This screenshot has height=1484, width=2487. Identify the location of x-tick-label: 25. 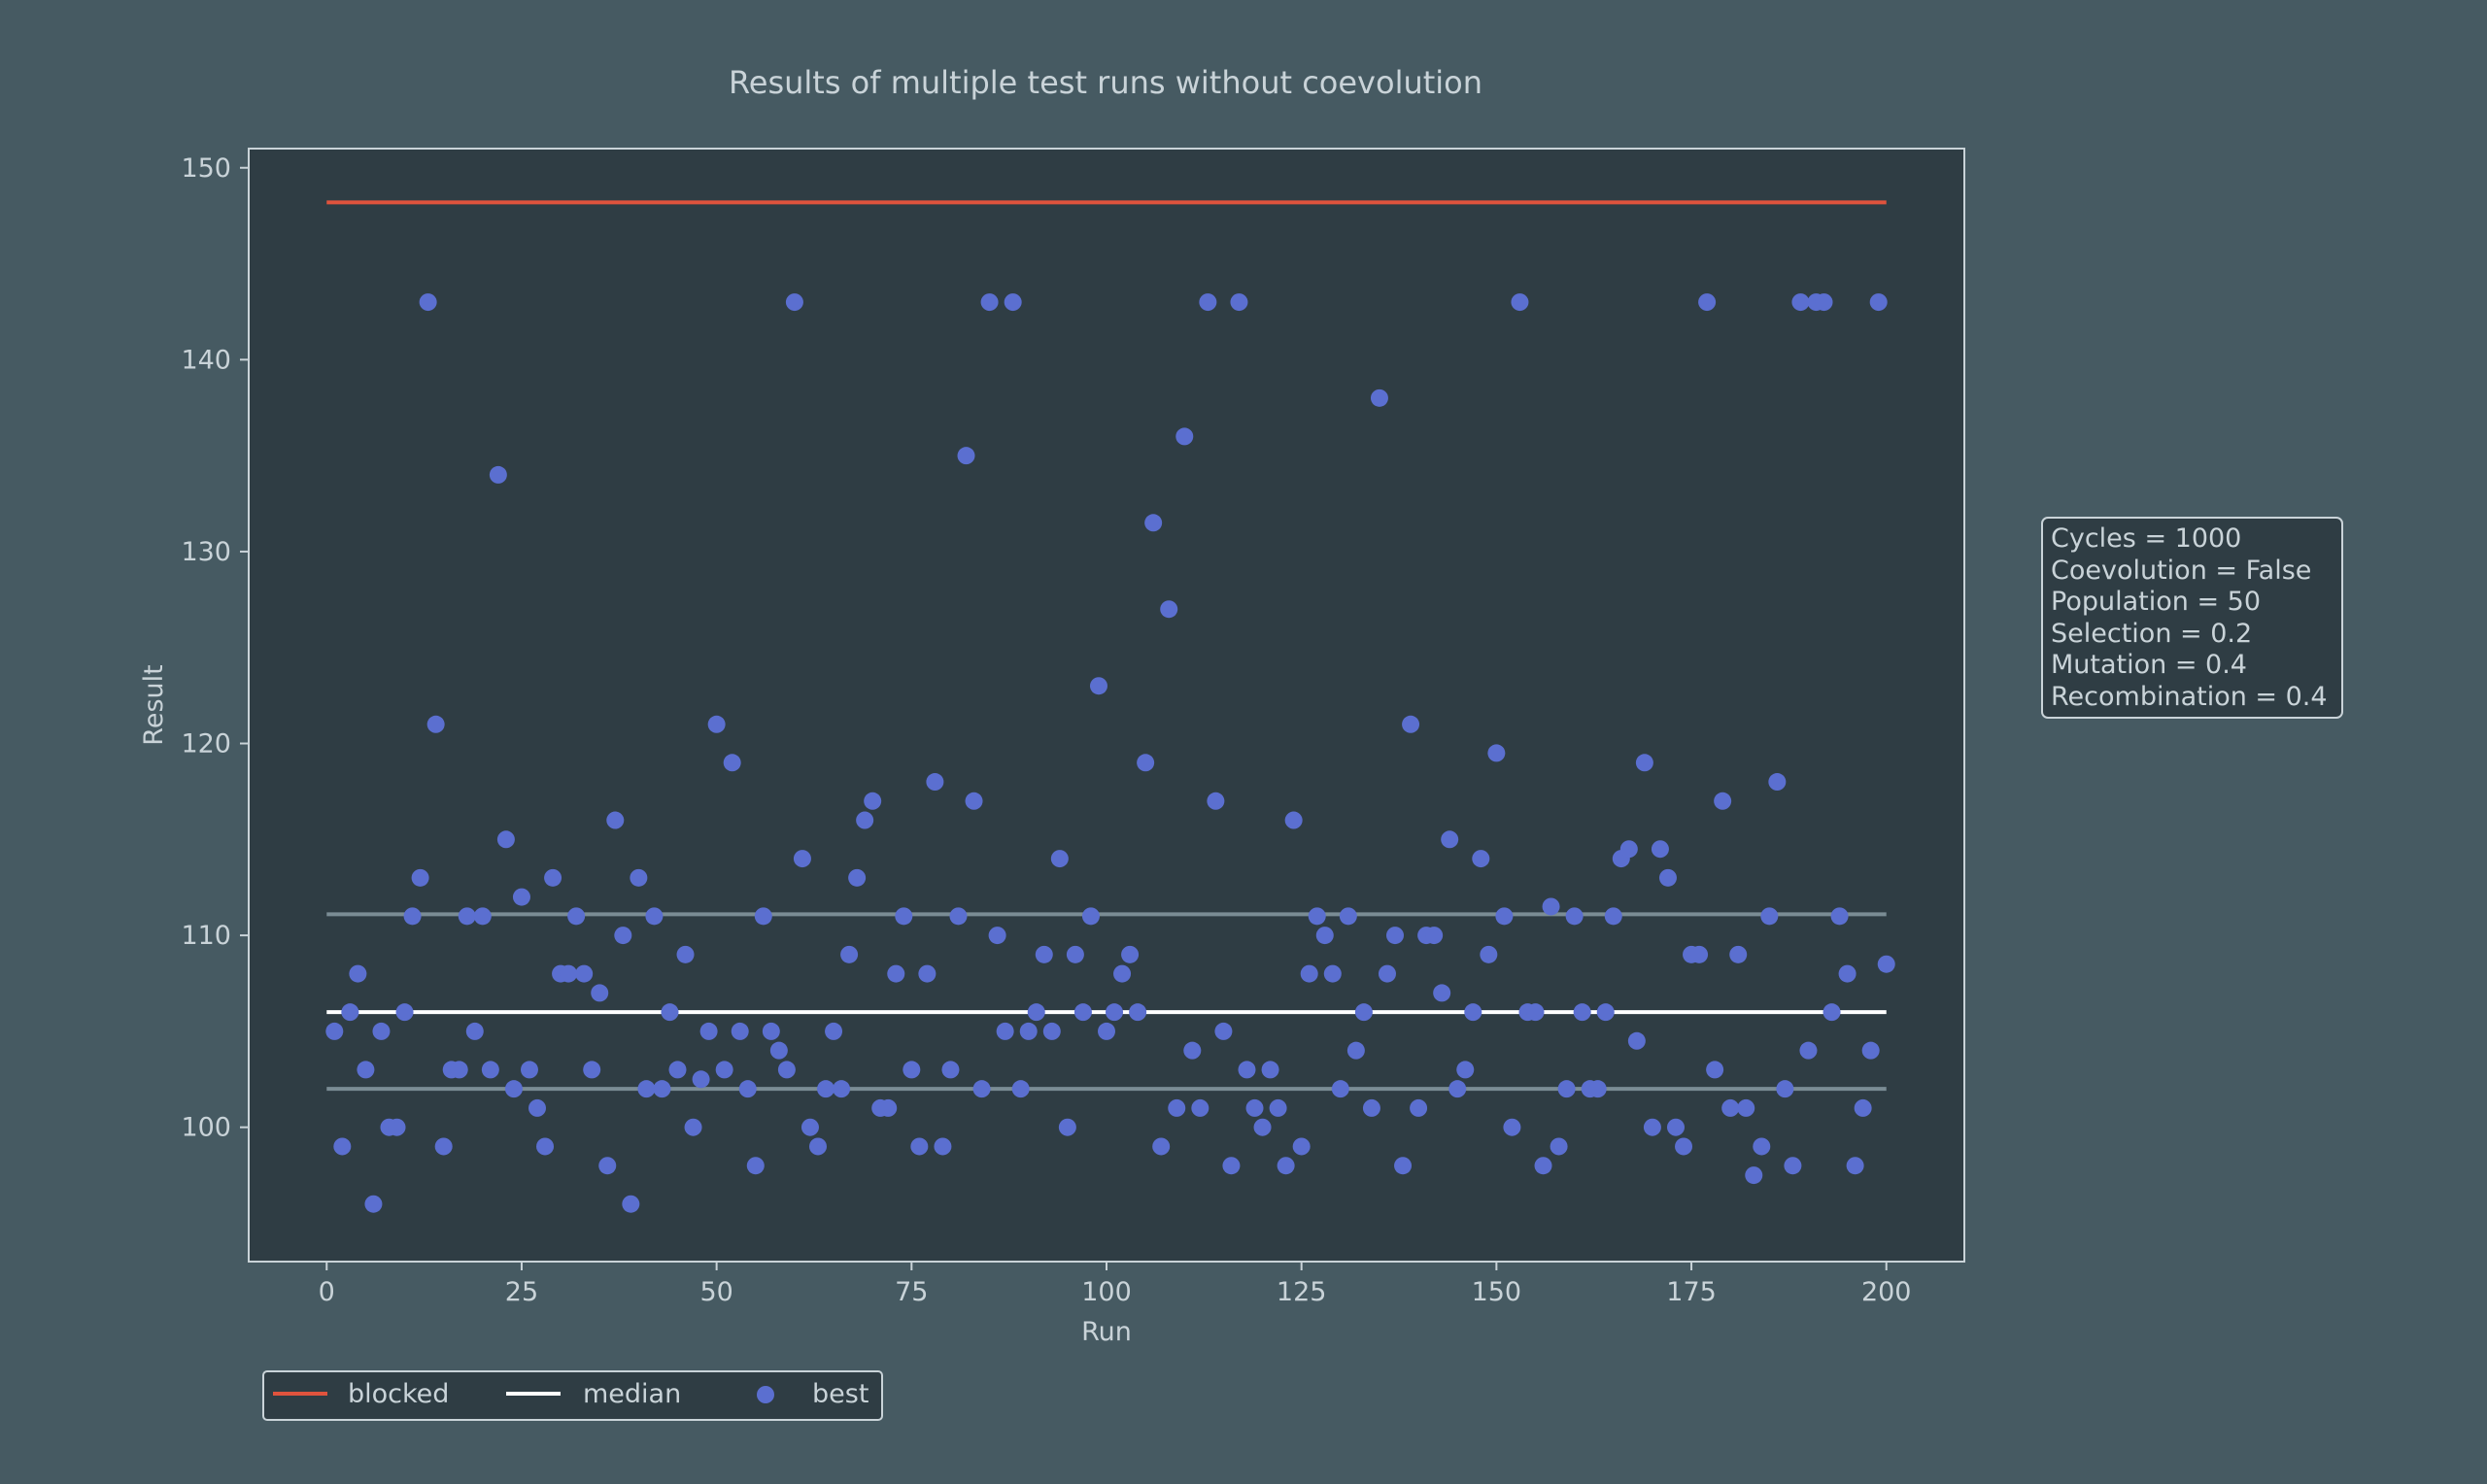
(521, 1292).